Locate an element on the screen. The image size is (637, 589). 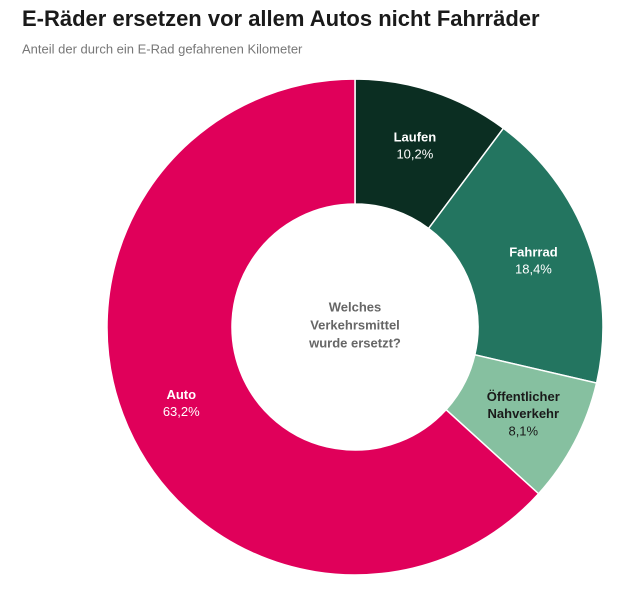
slice-label: Fahrrad is located at coordinates (533, 252).